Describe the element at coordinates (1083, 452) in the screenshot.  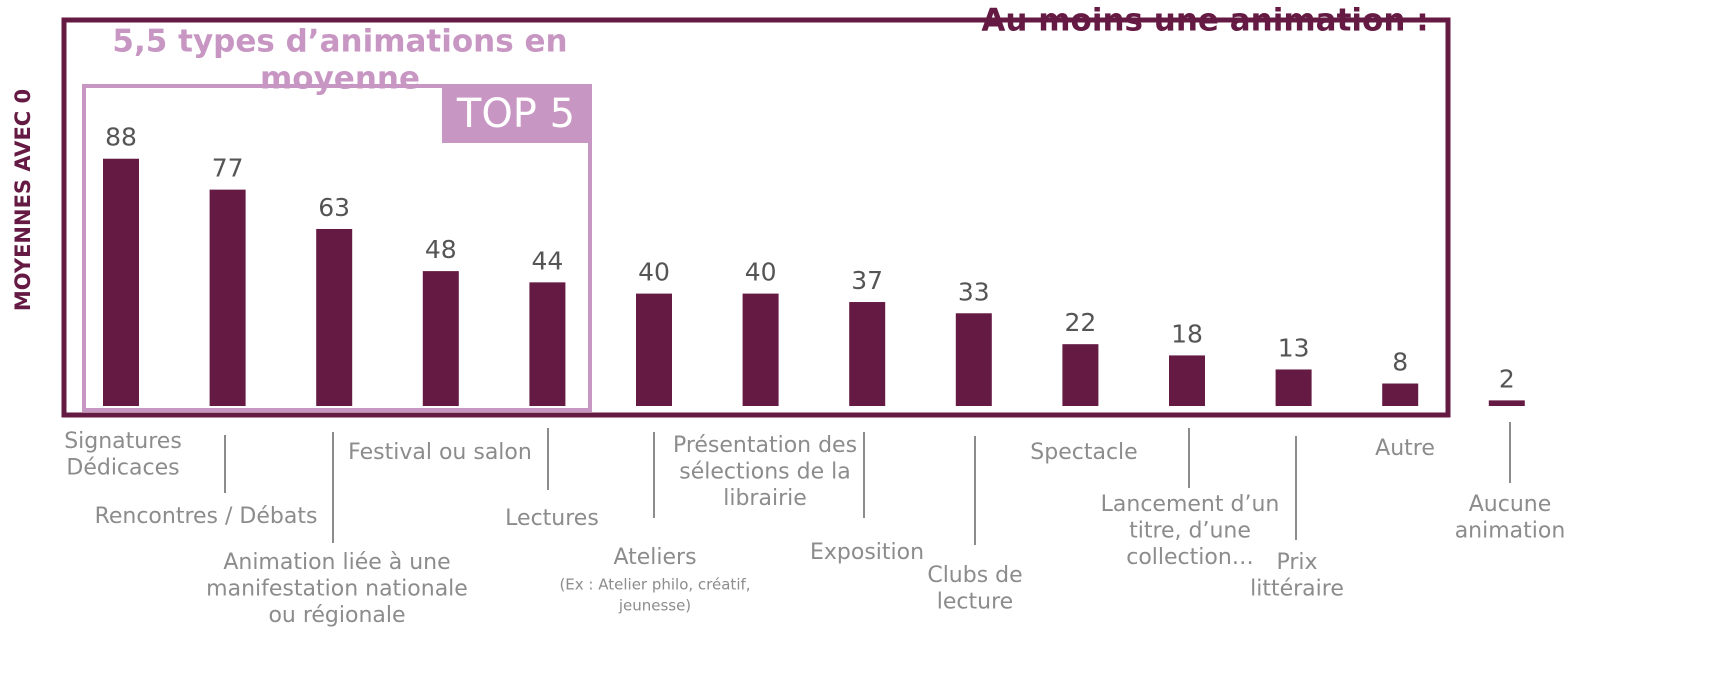
I see `x-tick-label: Spectacle` at that location.